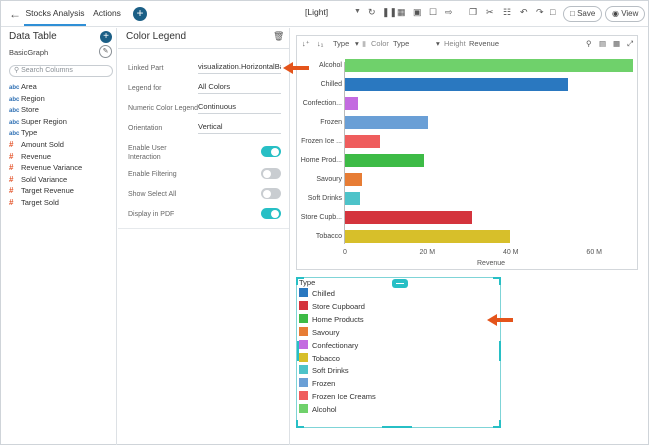 The width and height of the screenshot is (649, 445). Describe the element at coordinates (540, 12) in the screenshot. I see `redo-icon: ↷` at that location.